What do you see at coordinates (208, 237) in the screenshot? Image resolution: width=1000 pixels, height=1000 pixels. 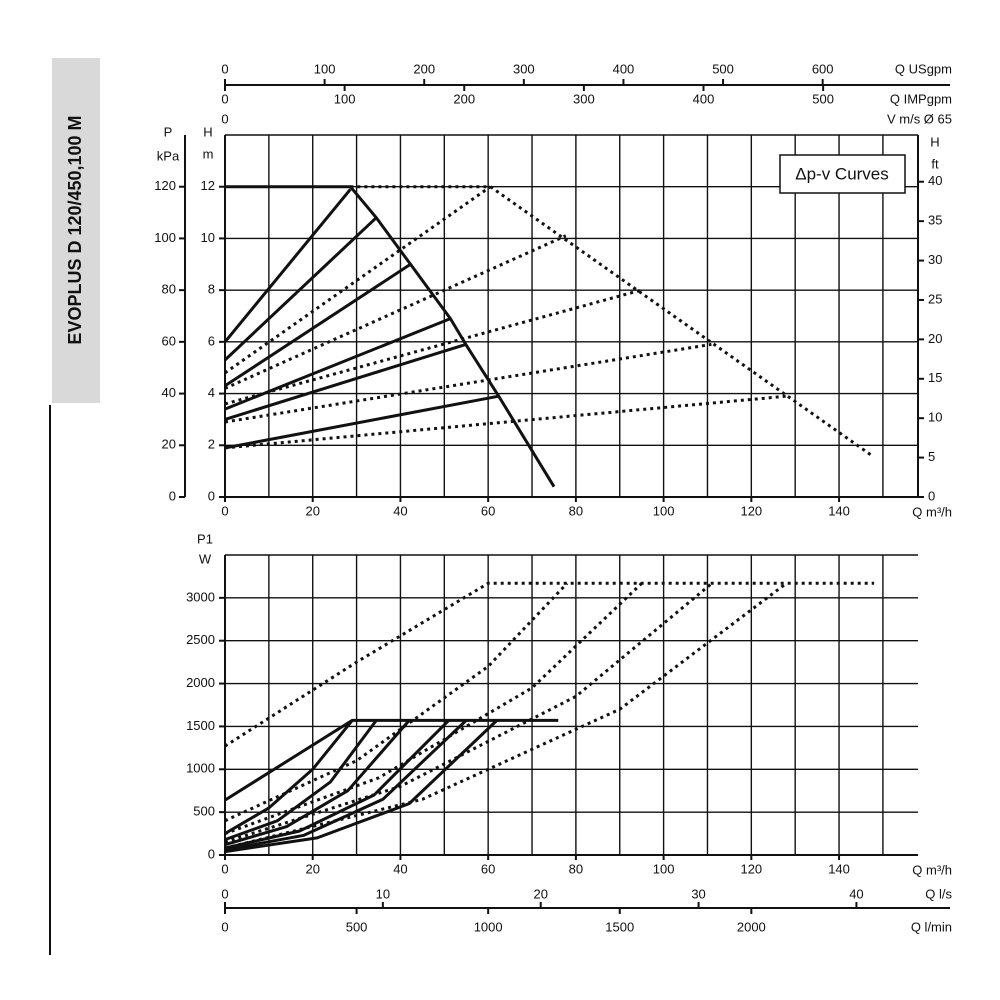 I see `y-tick-label: 10` at bounding box center [208, 237].